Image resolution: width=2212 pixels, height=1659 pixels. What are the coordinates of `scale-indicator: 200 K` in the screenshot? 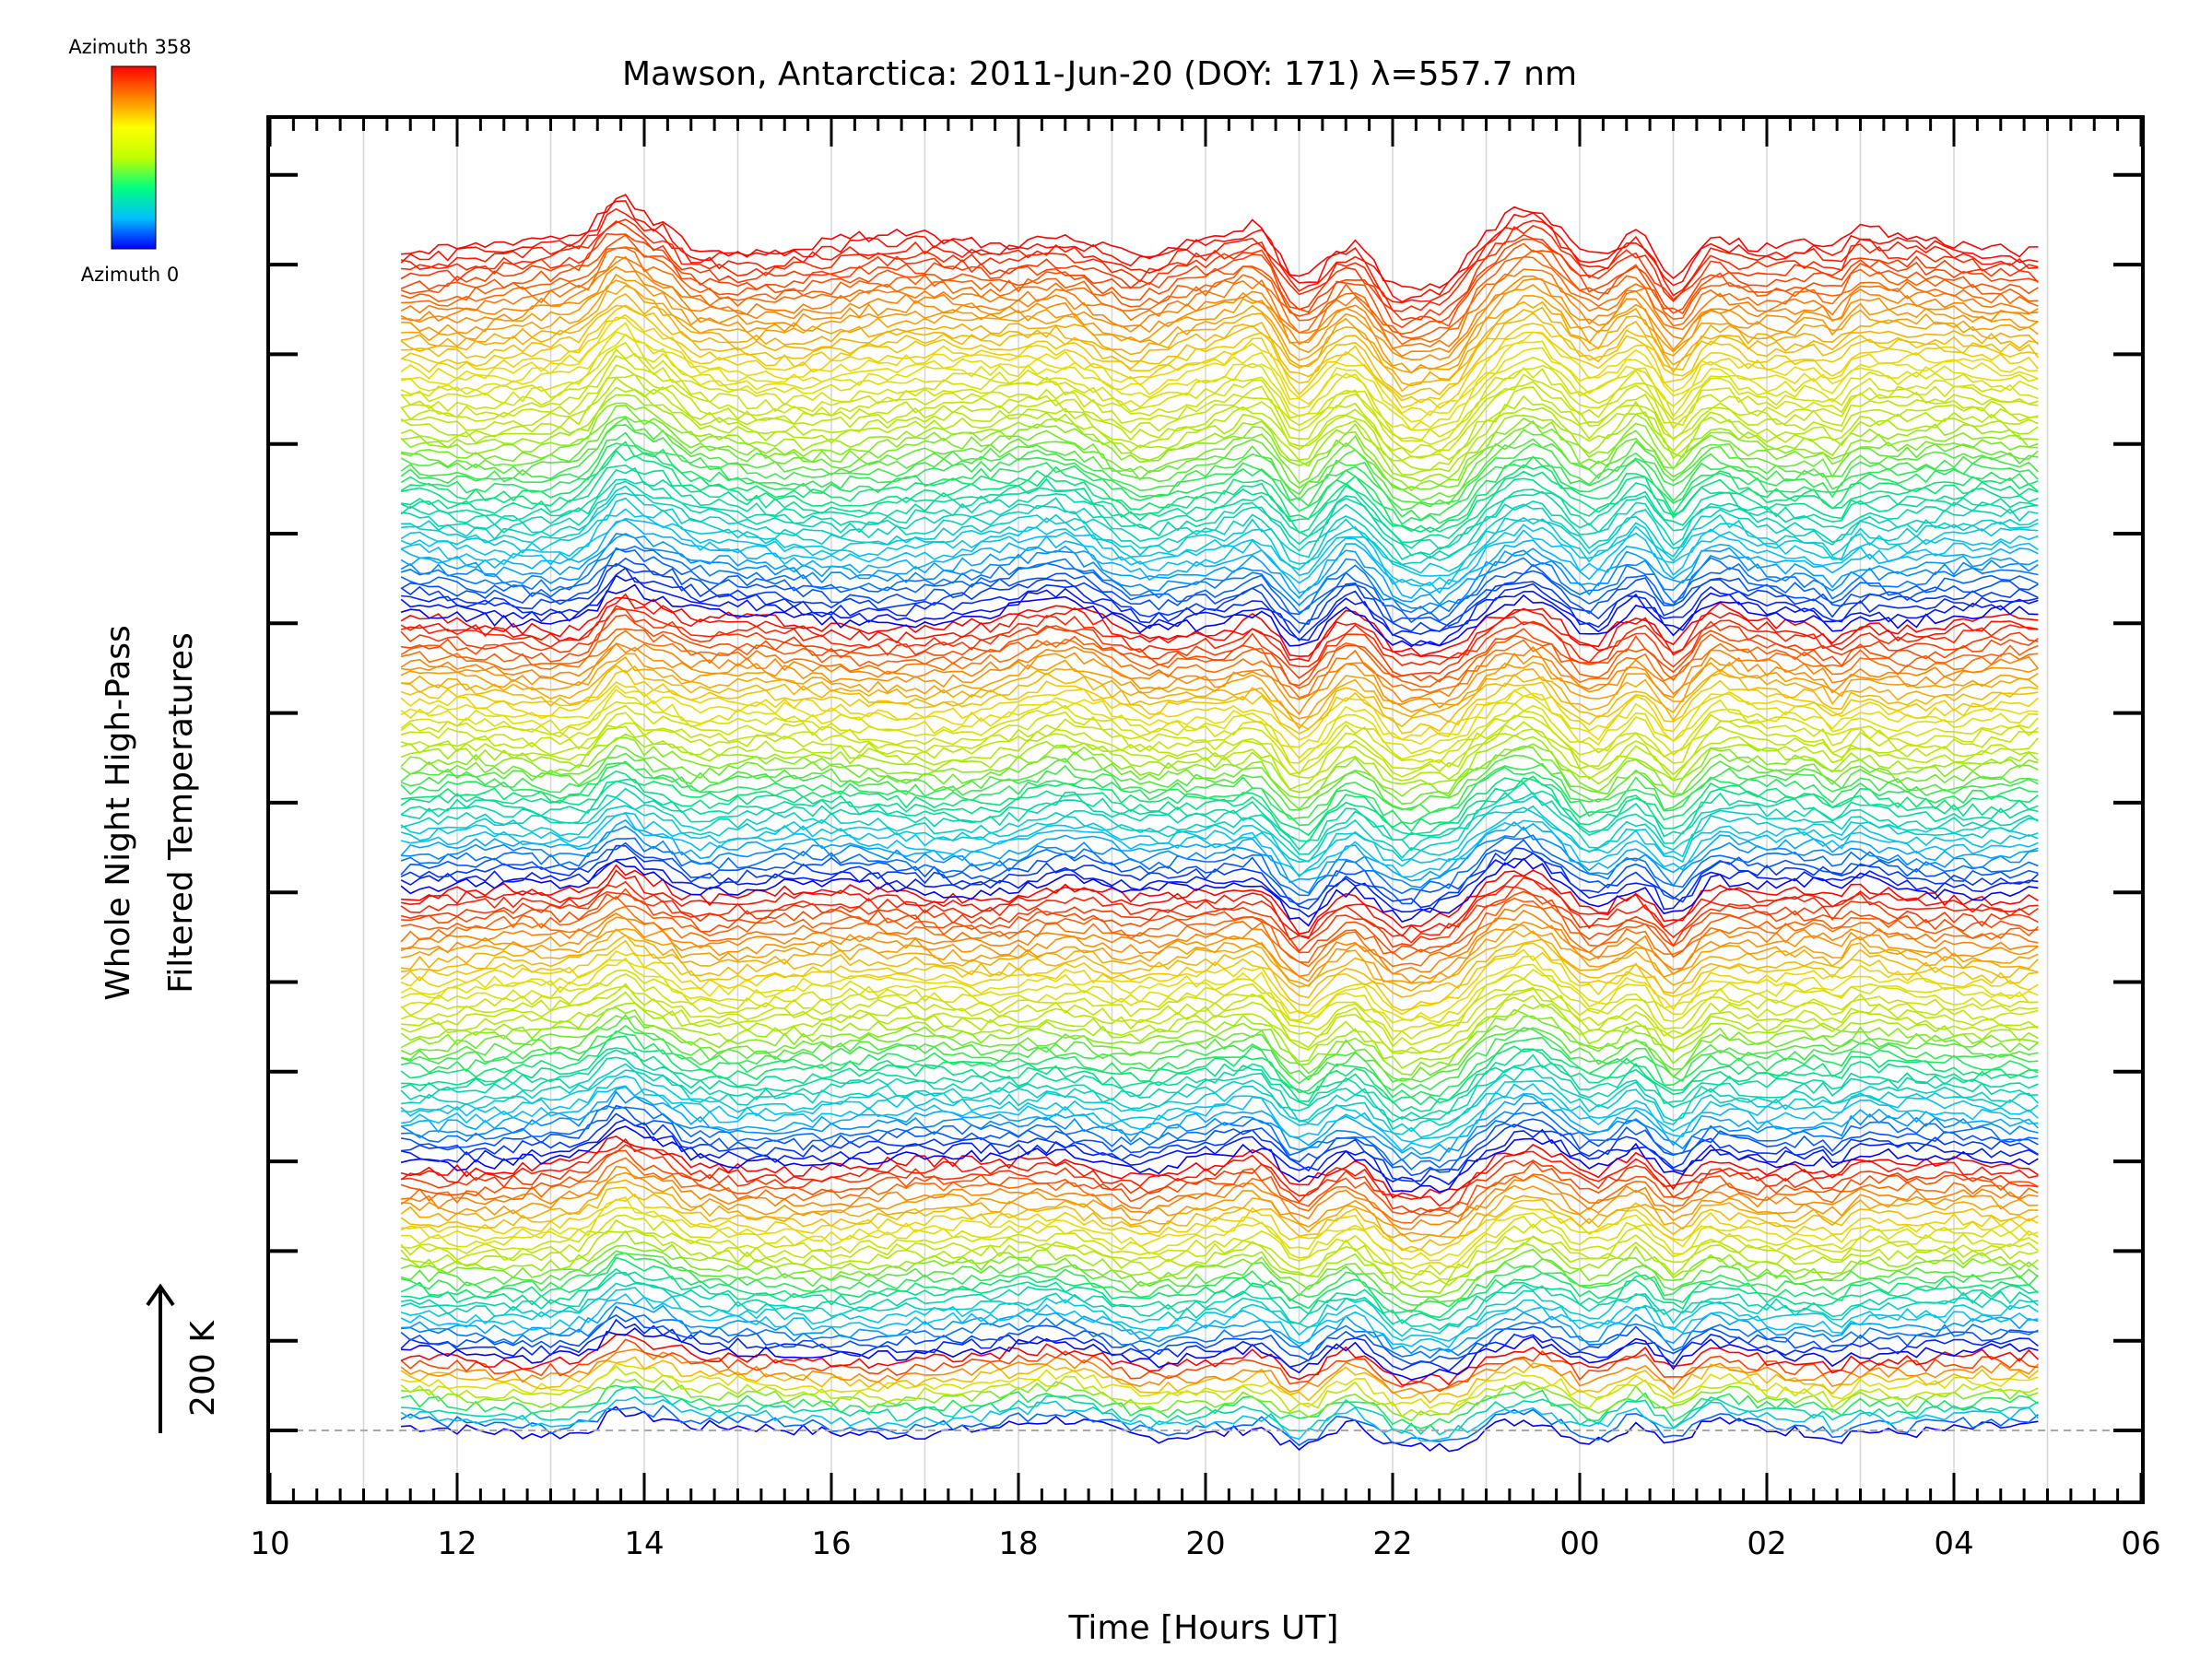 It's located at (184, 1358).